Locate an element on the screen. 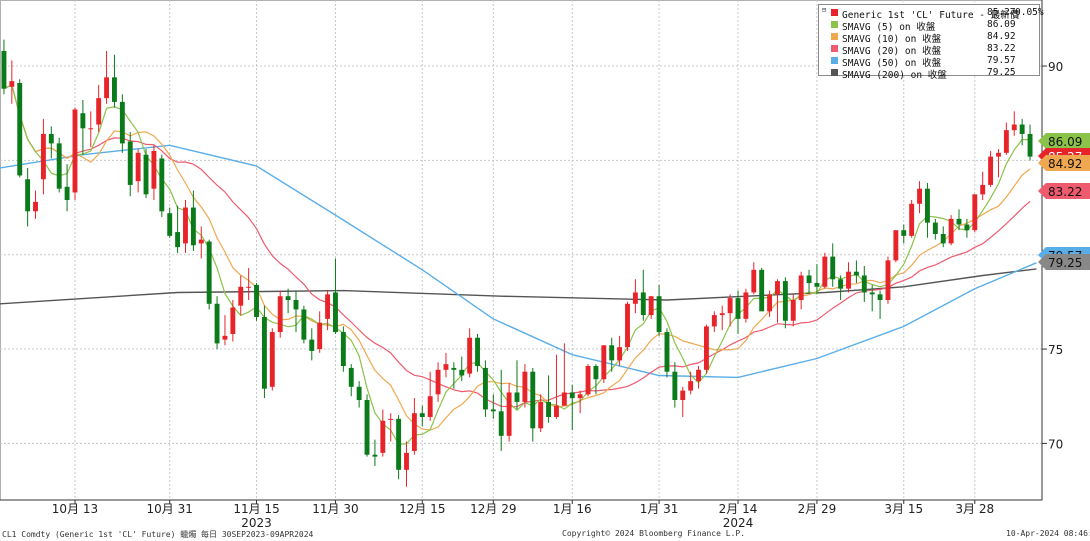 Image resolution: width=1090 pixels, height=541 pixels. x-tick-label: 2月 29 is located at coordinates (817, 509).